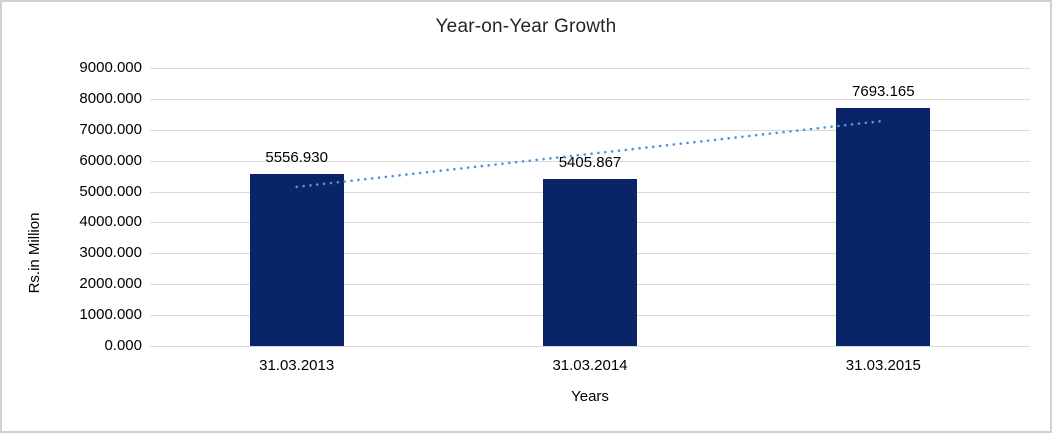 The image size is (1052, 433). I want to click on bar-data-label: 7693.165, so click(883, 92).